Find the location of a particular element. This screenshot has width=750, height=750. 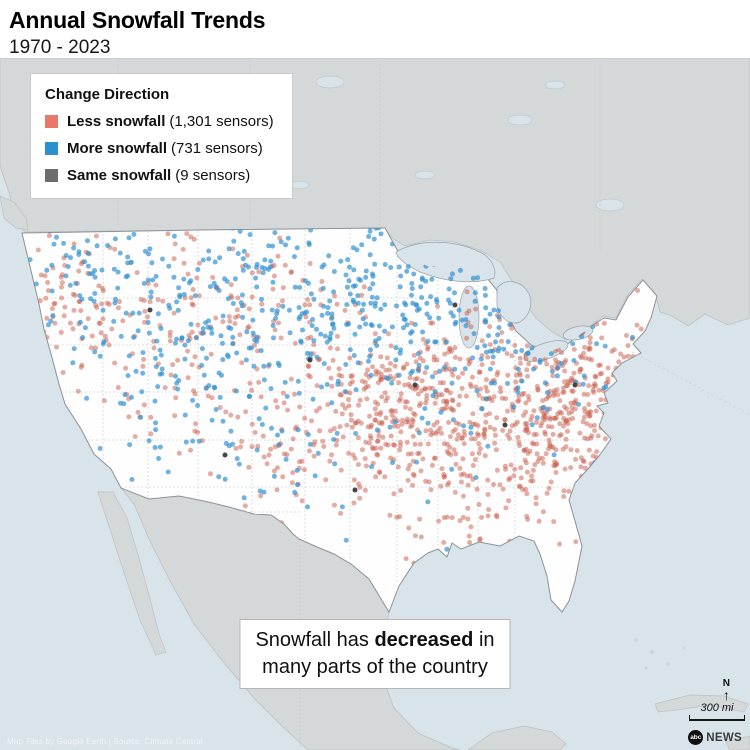

legend-item-label: More snowfall is located at coordinates (117, 148).